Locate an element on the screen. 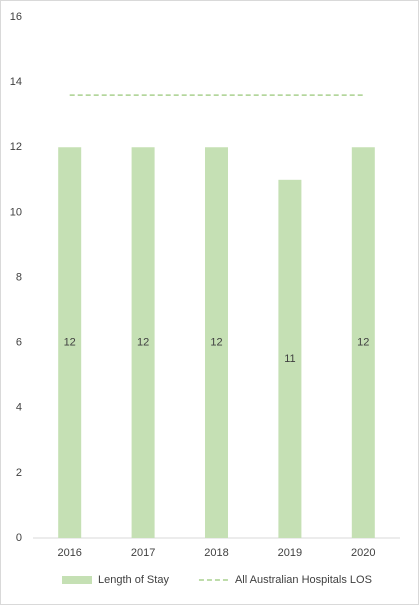  legend-label: All Australian Hospitals LOS is located at coordinates (303, 580).